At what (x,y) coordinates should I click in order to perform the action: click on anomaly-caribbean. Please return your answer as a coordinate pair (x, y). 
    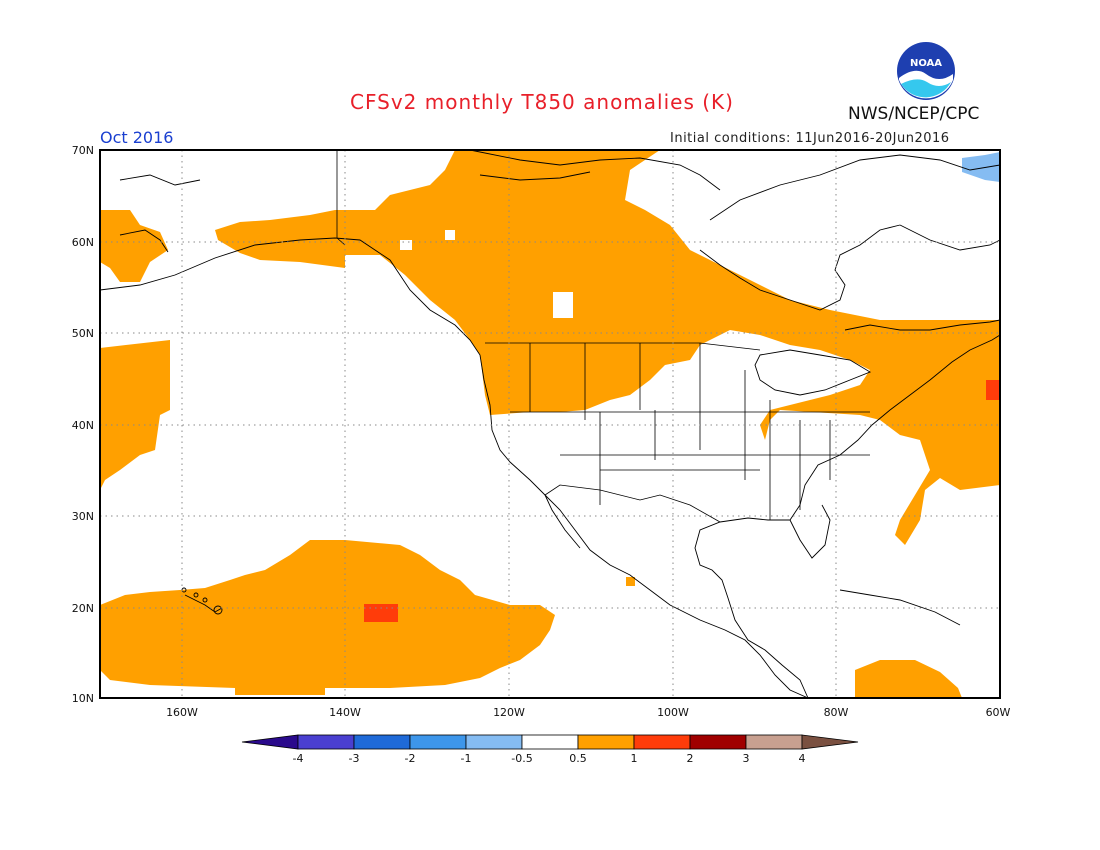
    Looking at the image, I should click on (908, 679).